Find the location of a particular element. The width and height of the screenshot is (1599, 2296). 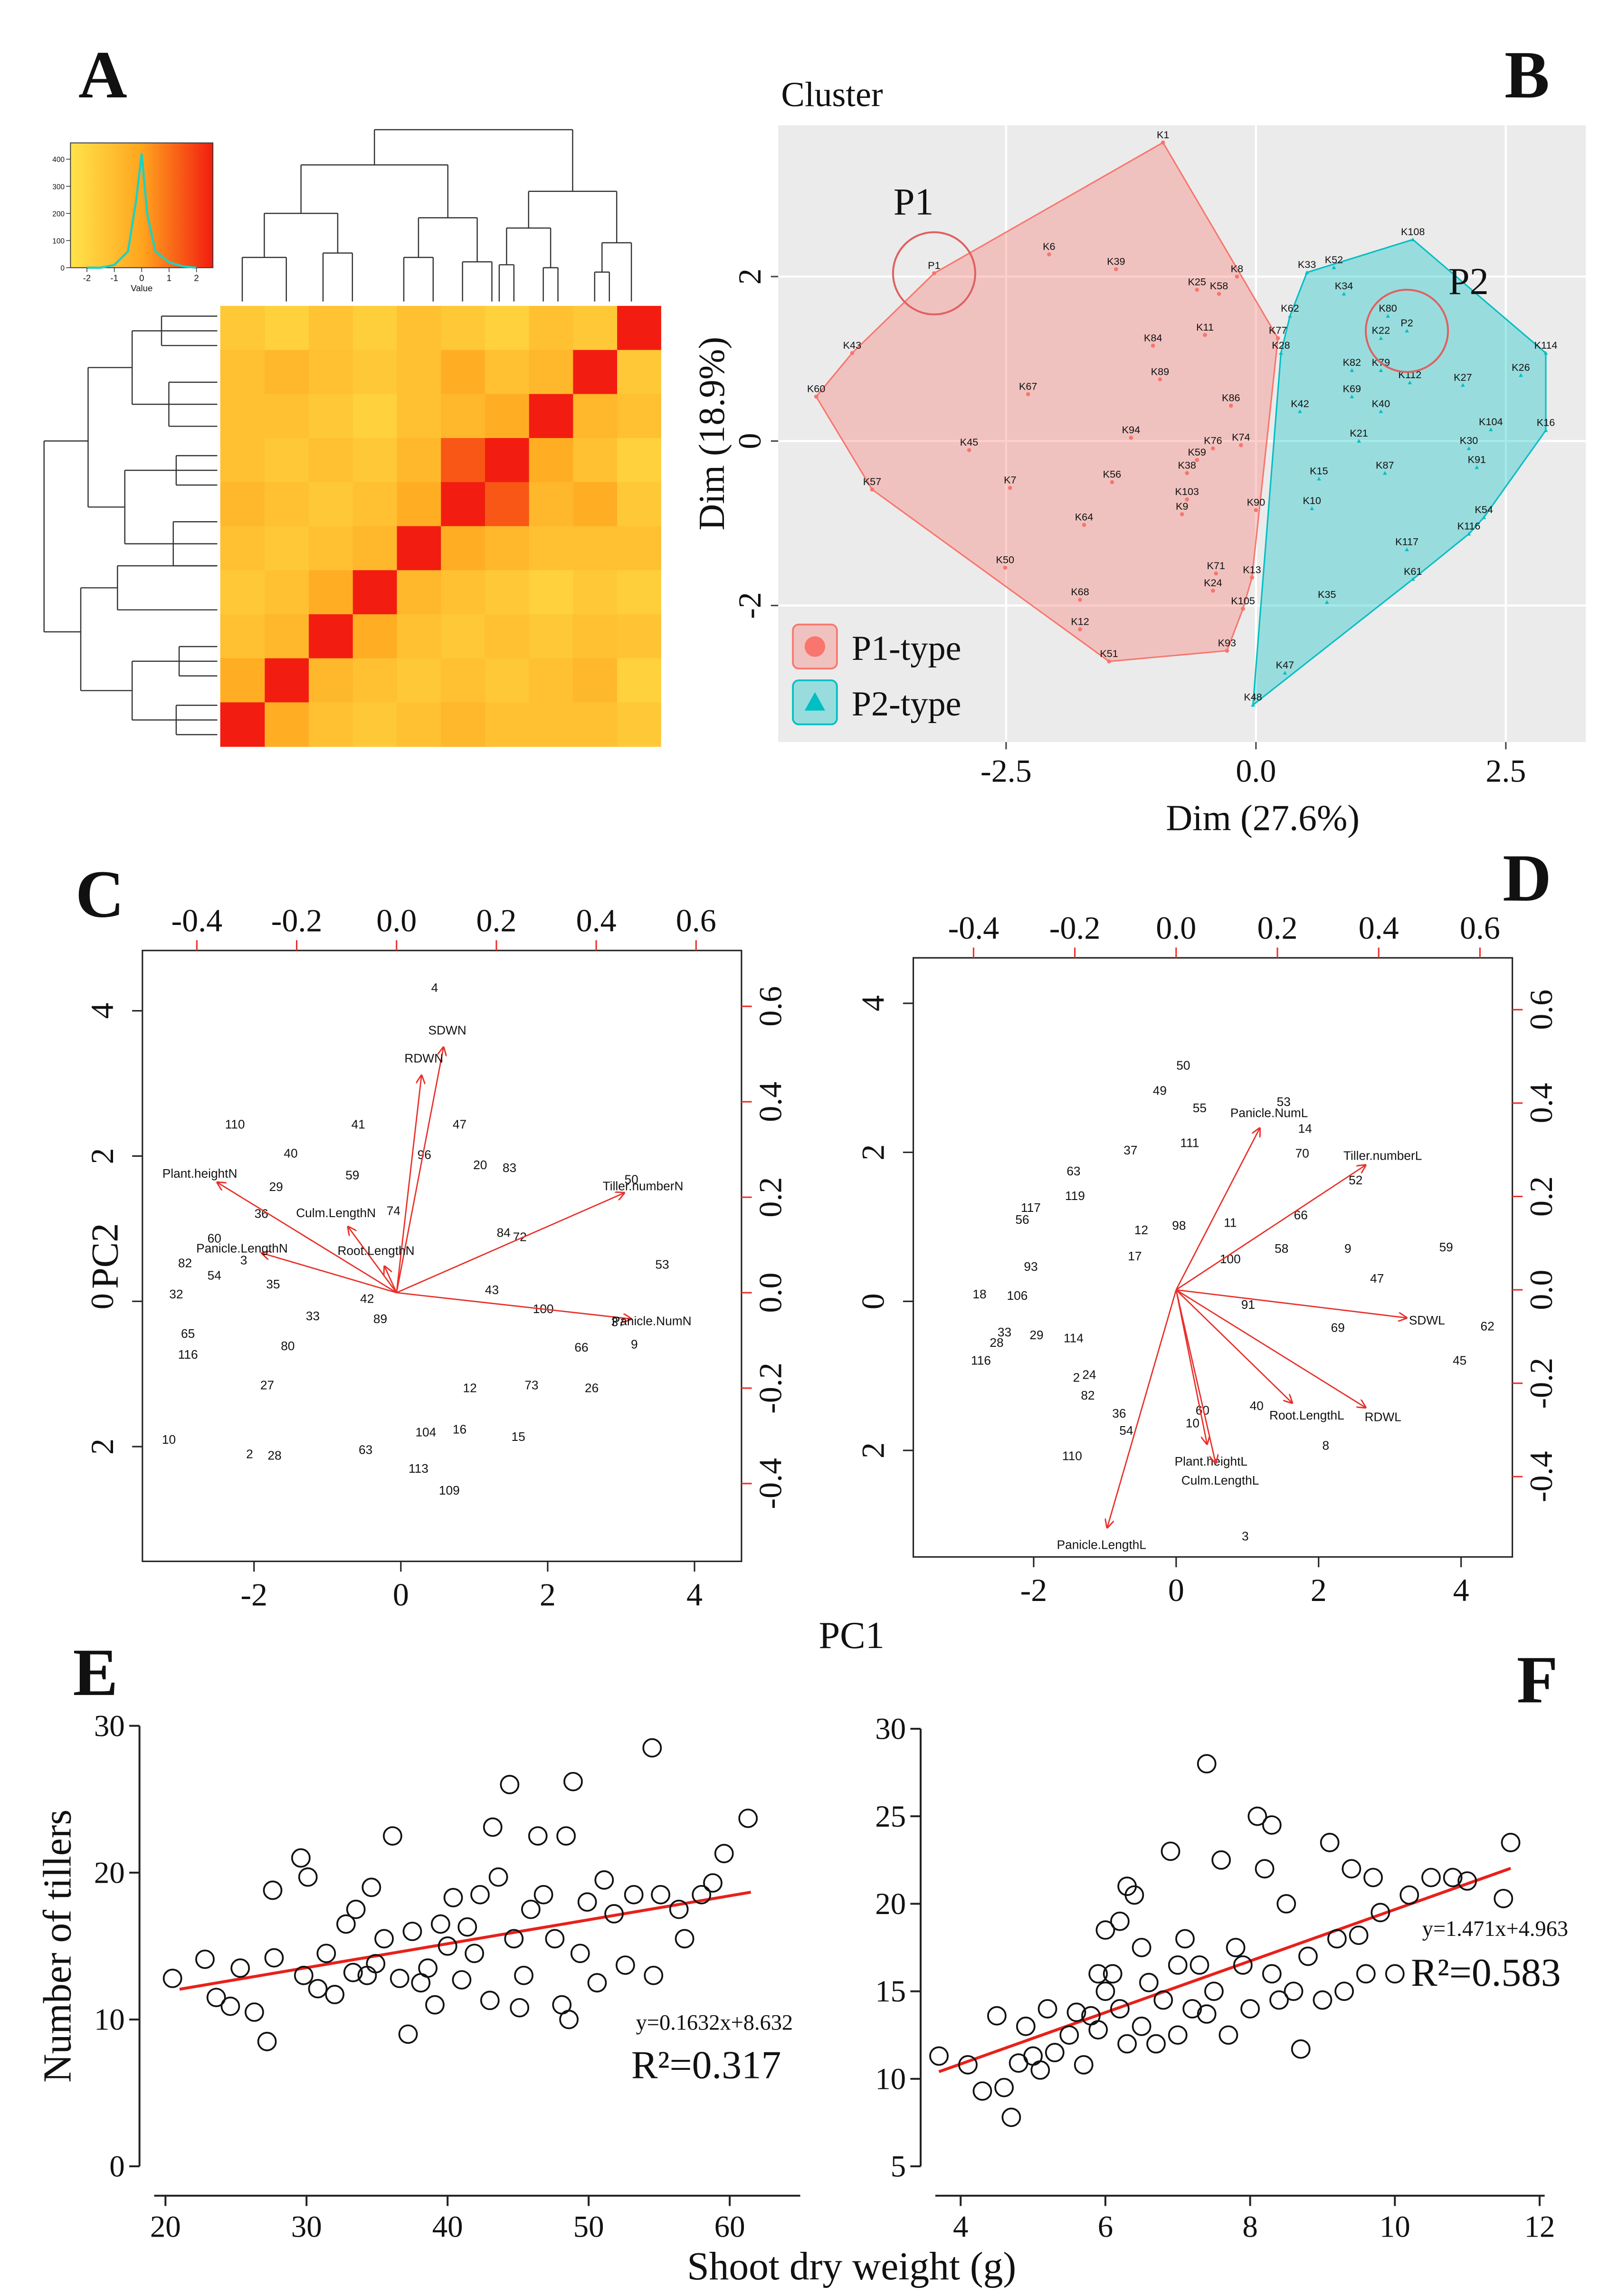

point-label: 41 is located at coordinates (358, 1124).